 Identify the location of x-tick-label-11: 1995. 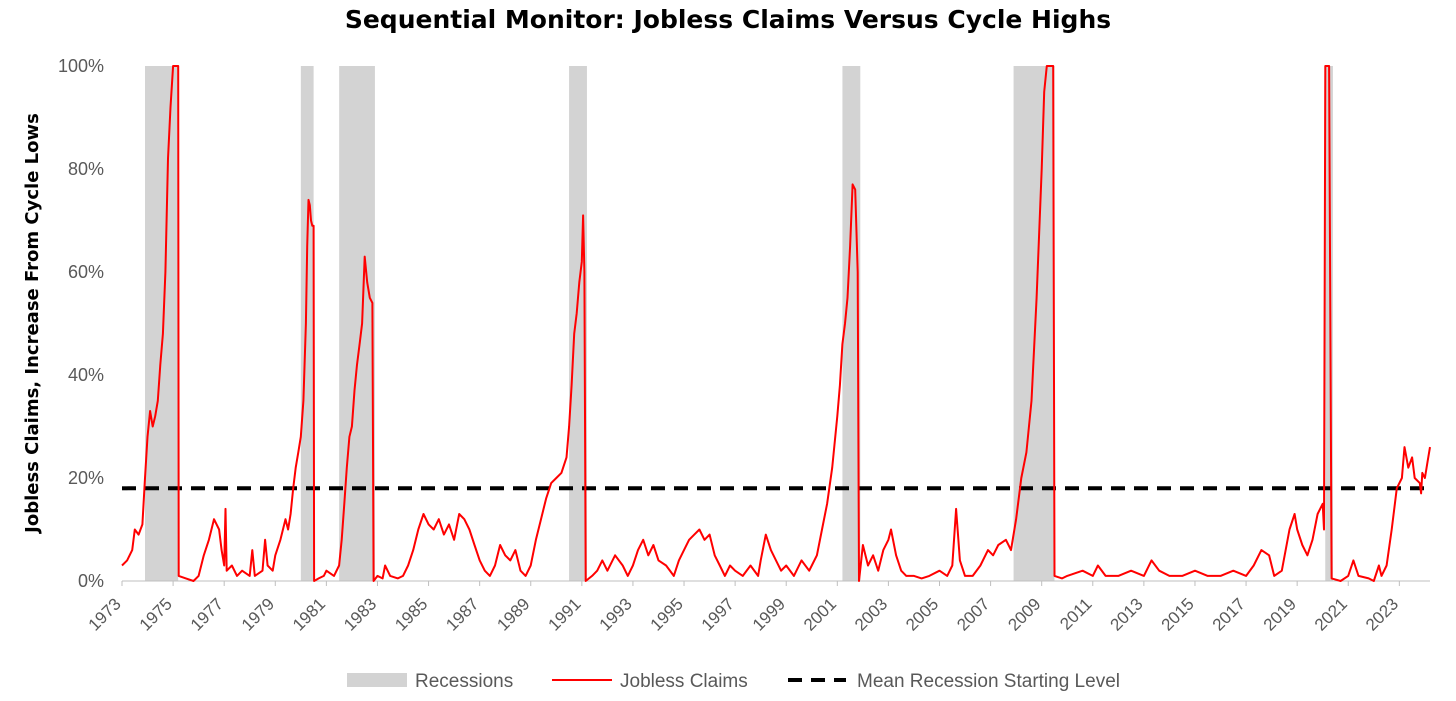
(667, 614).